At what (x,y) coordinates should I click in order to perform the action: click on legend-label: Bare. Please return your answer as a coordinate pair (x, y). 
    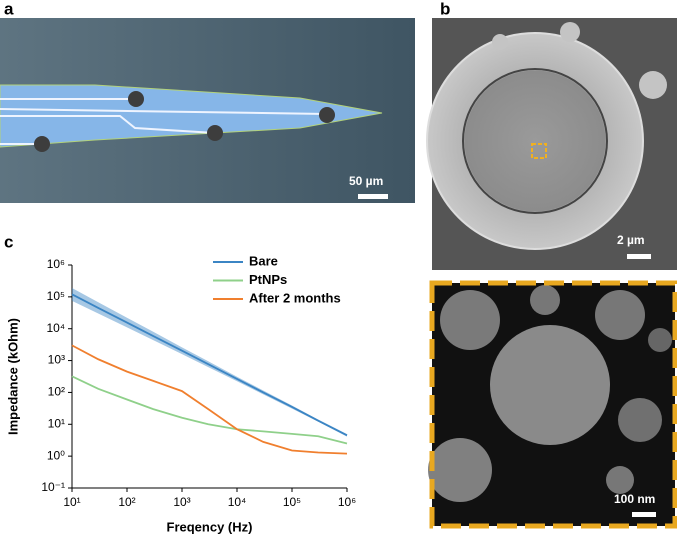
    Looking at the image, I should click on (263, 260).